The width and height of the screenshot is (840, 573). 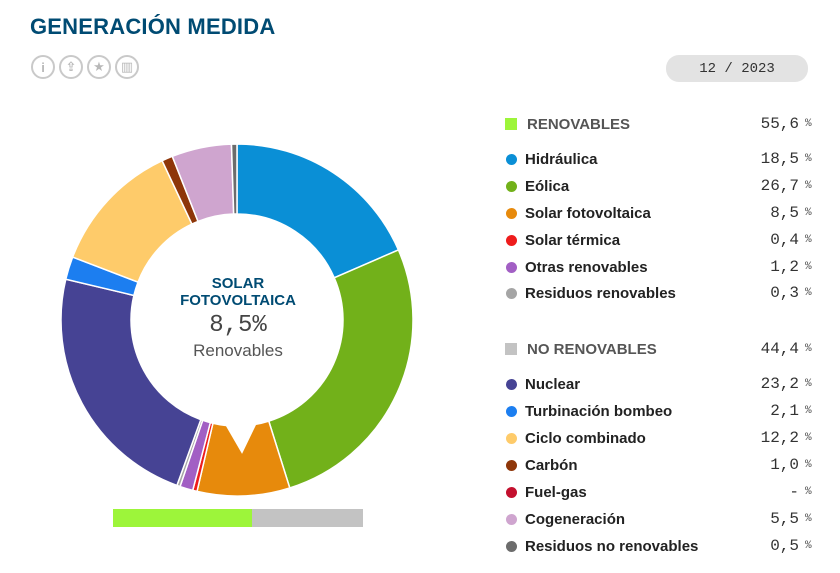 What do you see at coordinates (779, 384) in the screenshot?
I see `legend-item-value: 23,2` at bounding box center [779, 384].